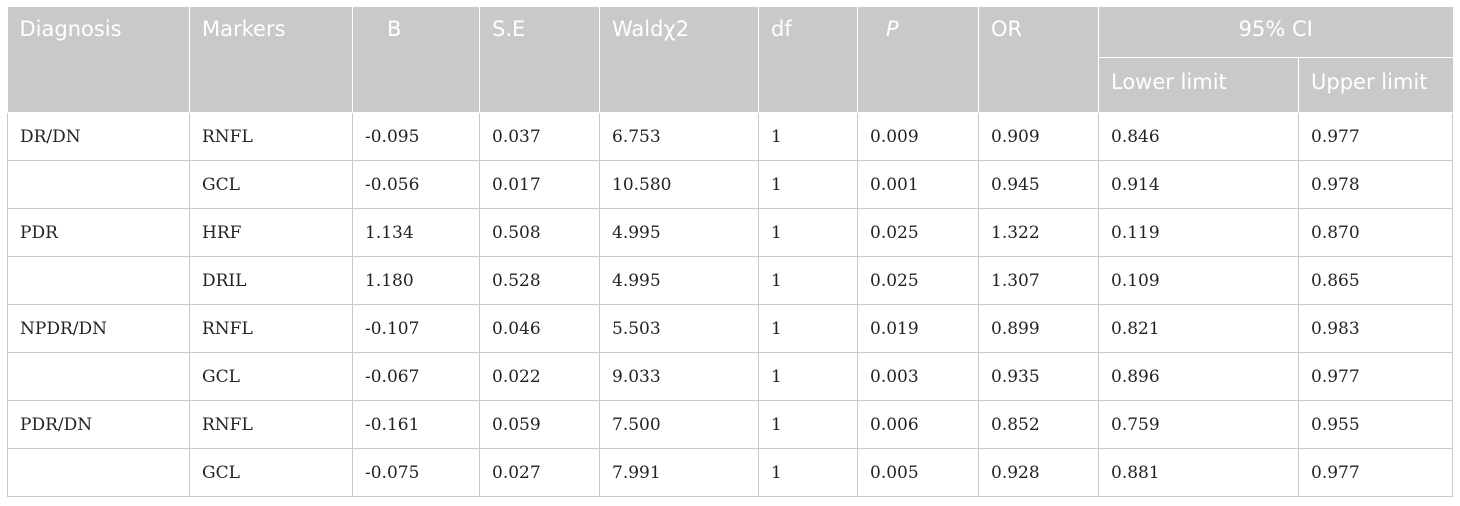 This screenshot has width=1460, height=506. I want to click on cell-p: 0.019, so click(918, 328).